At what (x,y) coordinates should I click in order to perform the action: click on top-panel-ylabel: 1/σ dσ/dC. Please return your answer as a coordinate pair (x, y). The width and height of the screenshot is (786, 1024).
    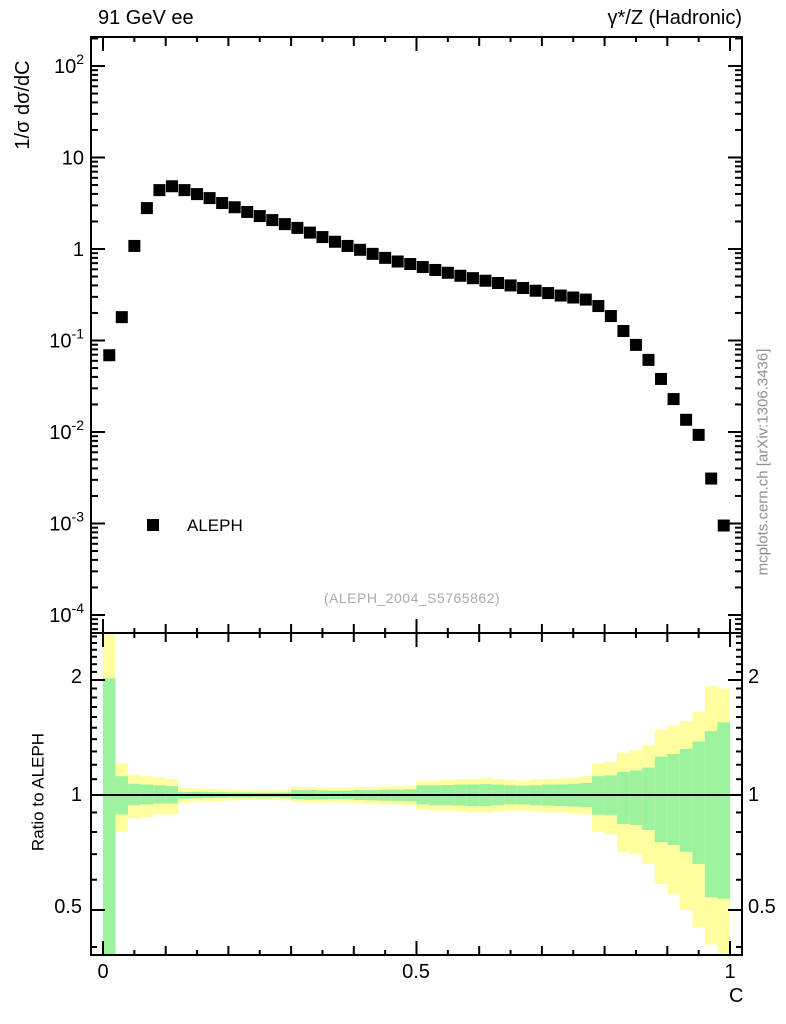
    Looking at the image, I should click on (23, 105).